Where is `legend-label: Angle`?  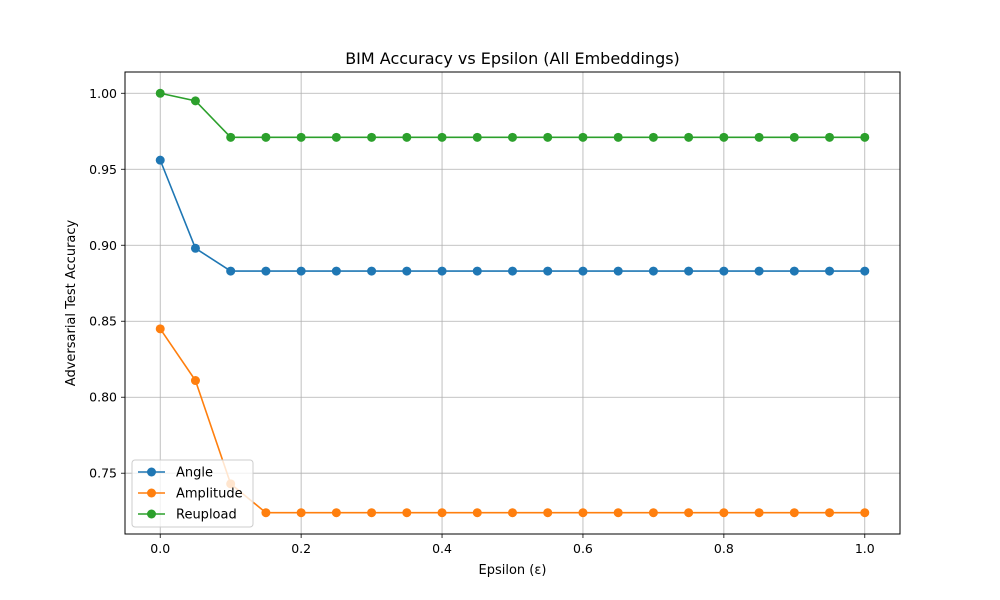
legend-label: Angle is located at coordinates (194, 473).